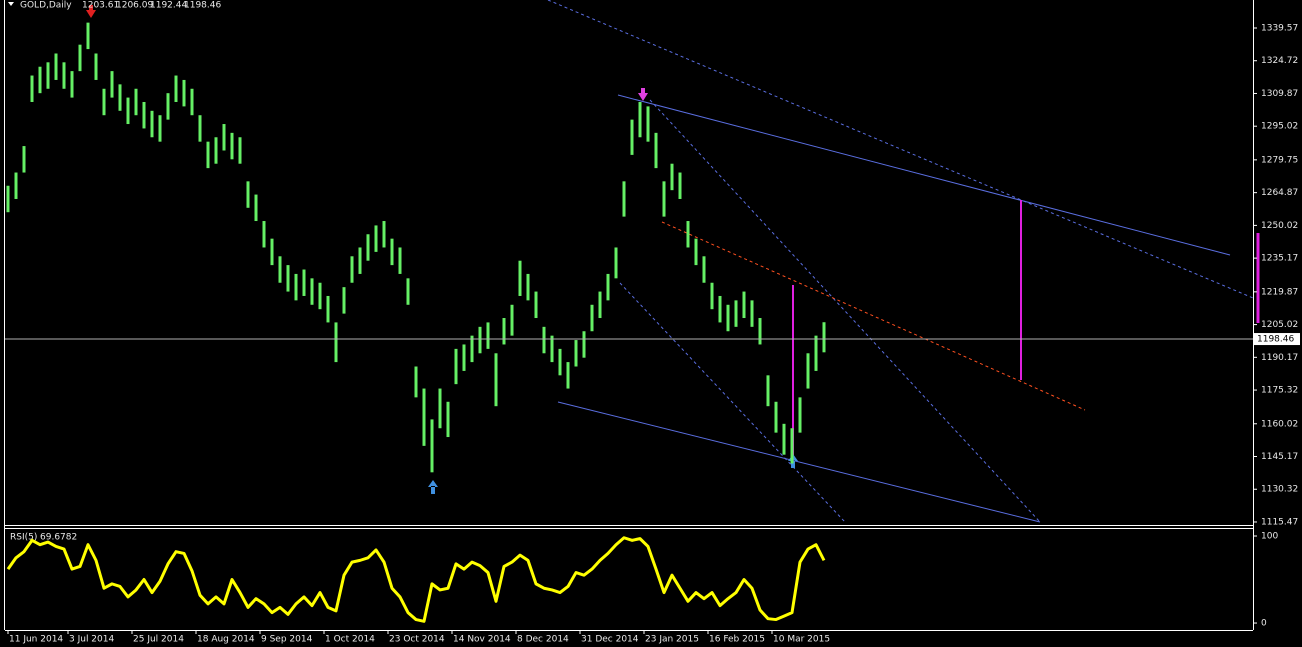 The width and height of the screenshot is (1302, 647). Describe the element at coordinates (100, 6) in the screenshot. I see `header-value: 1203.61` at that location.